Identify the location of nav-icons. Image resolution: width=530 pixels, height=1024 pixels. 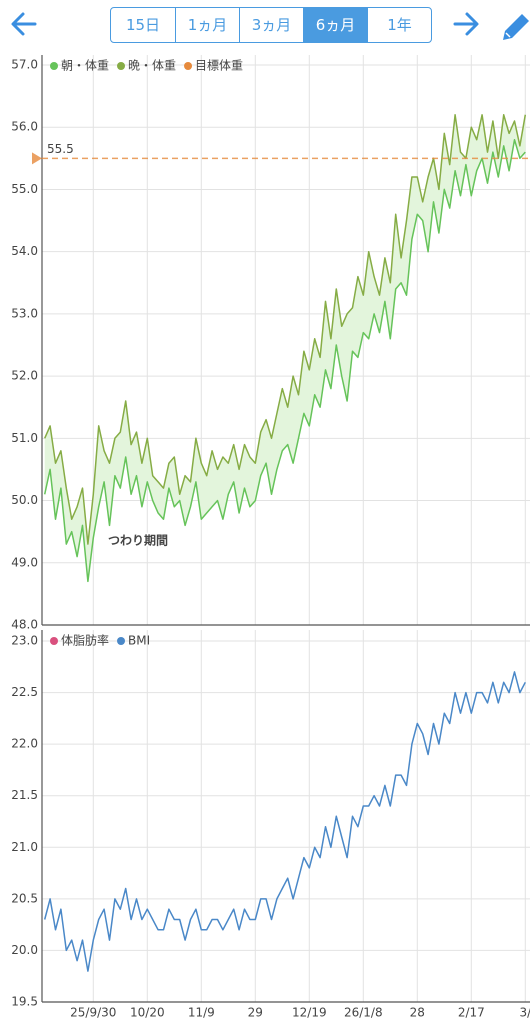
(270, 26).